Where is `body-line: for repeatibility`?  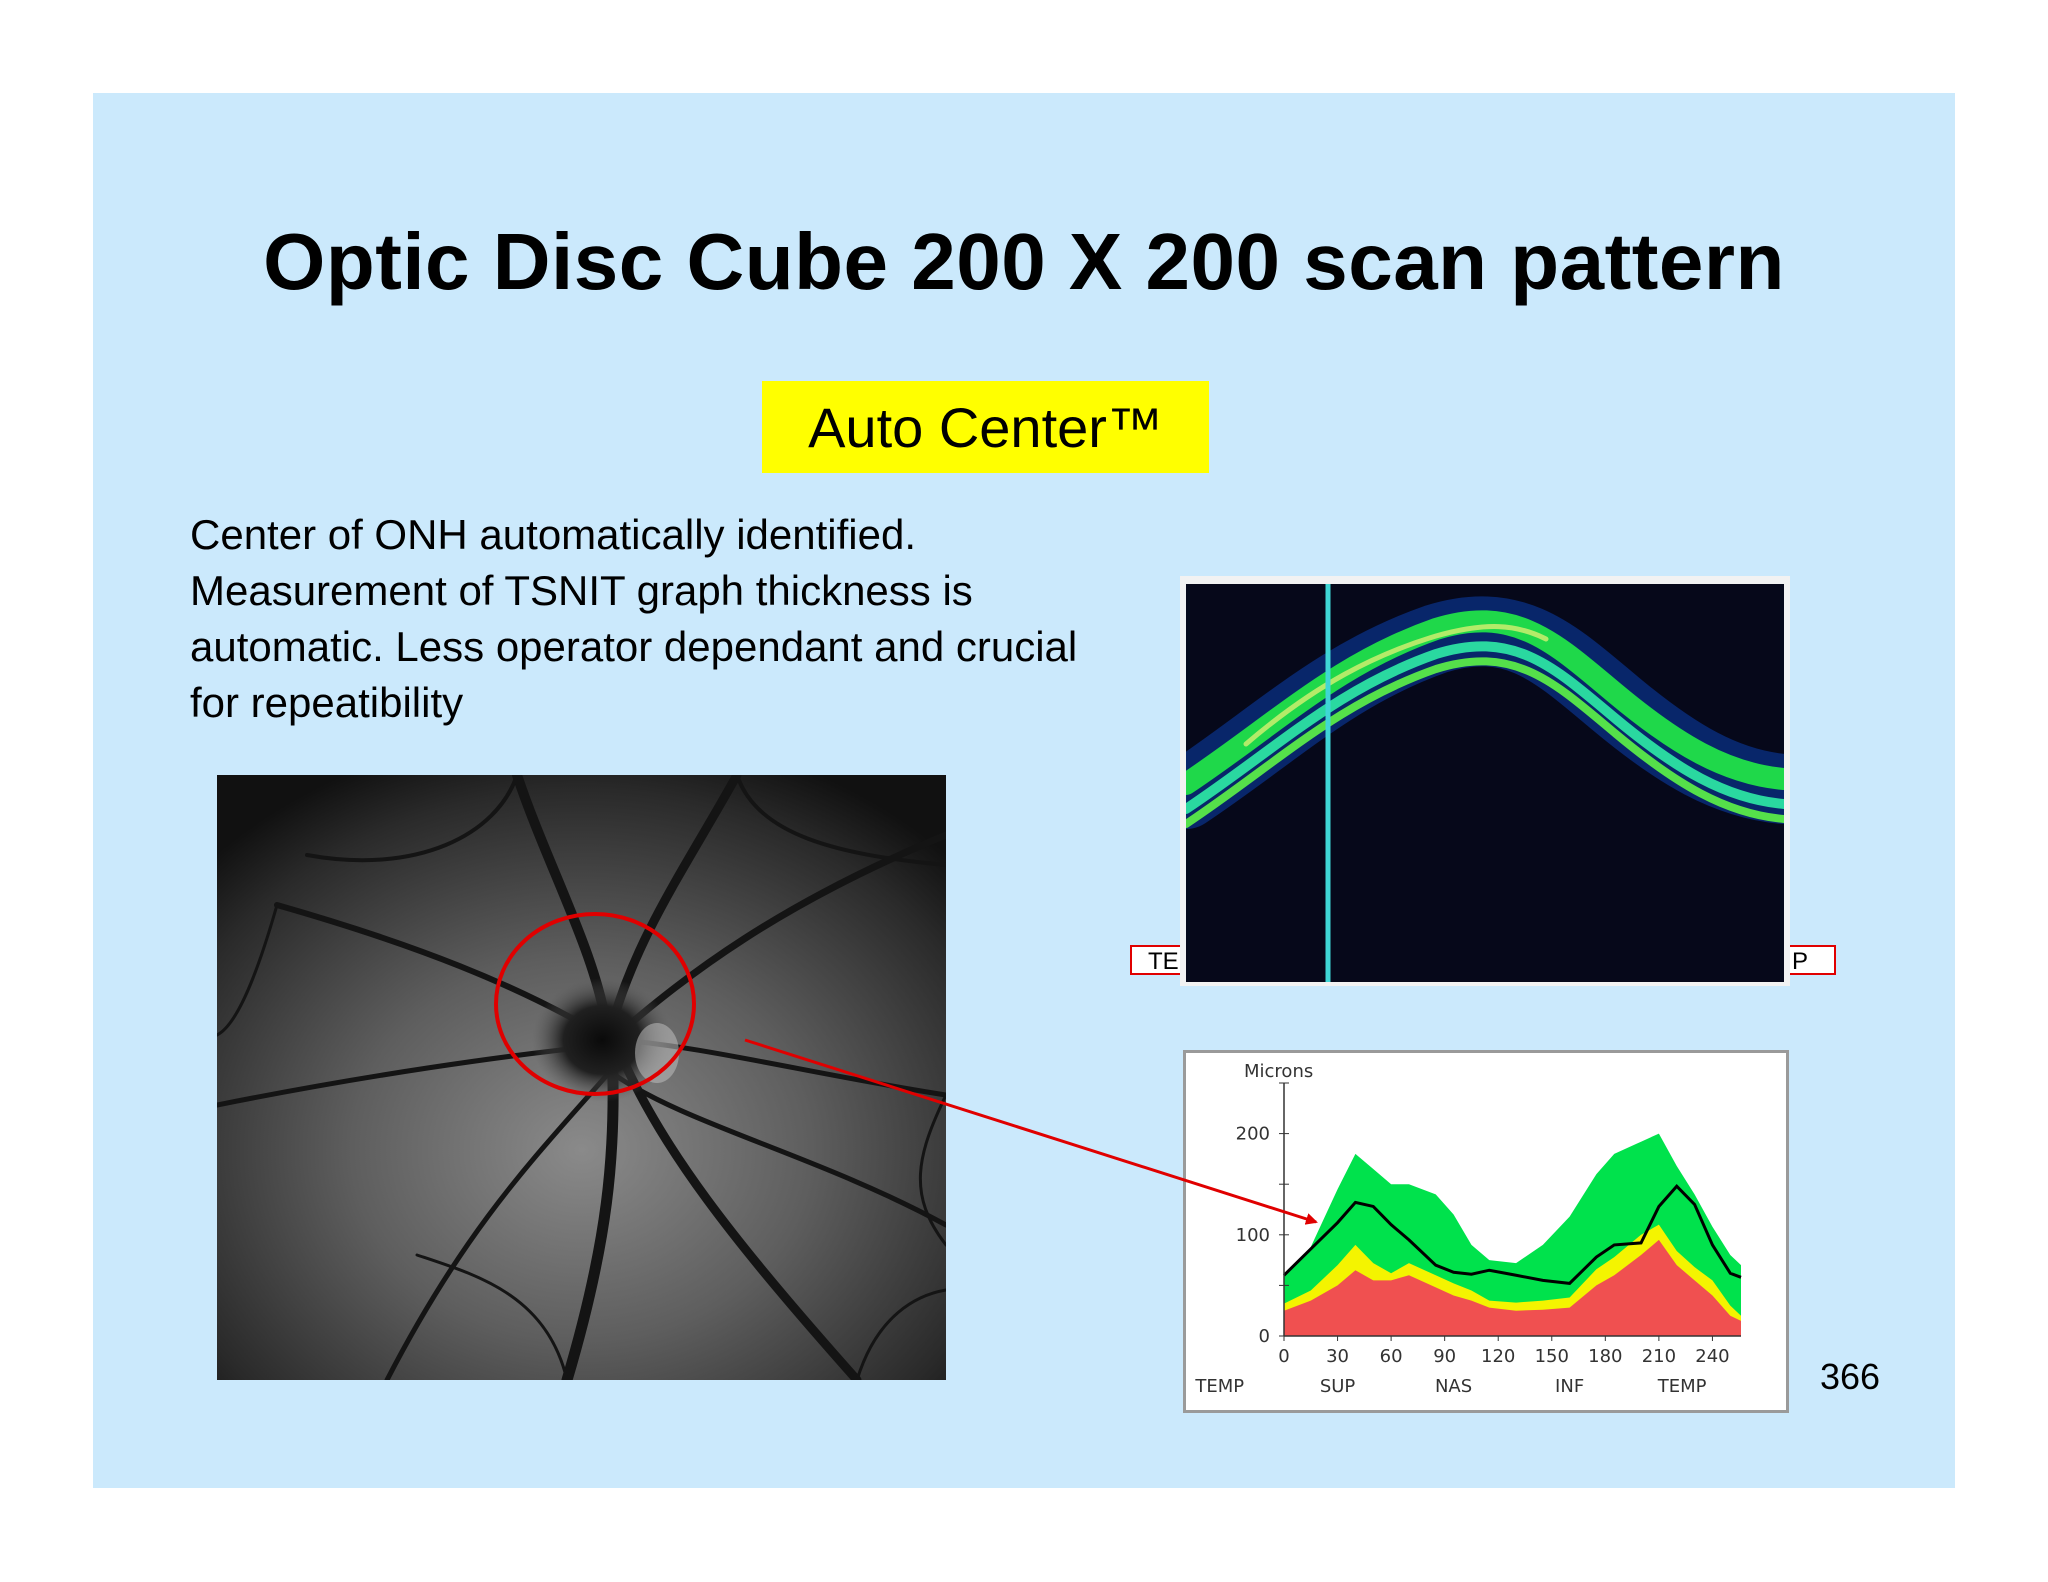
body-line: for repeatibility is located at coordinates (327, 702).